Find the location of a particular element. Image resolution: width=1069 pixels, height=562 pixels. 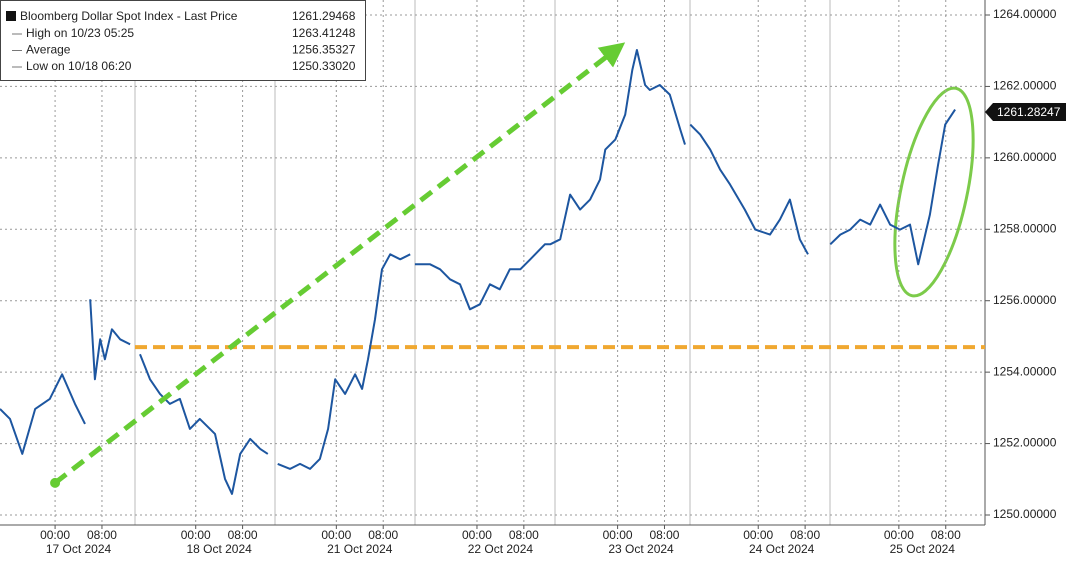

last-price-label: 1261.28247 is located at coordinates (1029, 112).